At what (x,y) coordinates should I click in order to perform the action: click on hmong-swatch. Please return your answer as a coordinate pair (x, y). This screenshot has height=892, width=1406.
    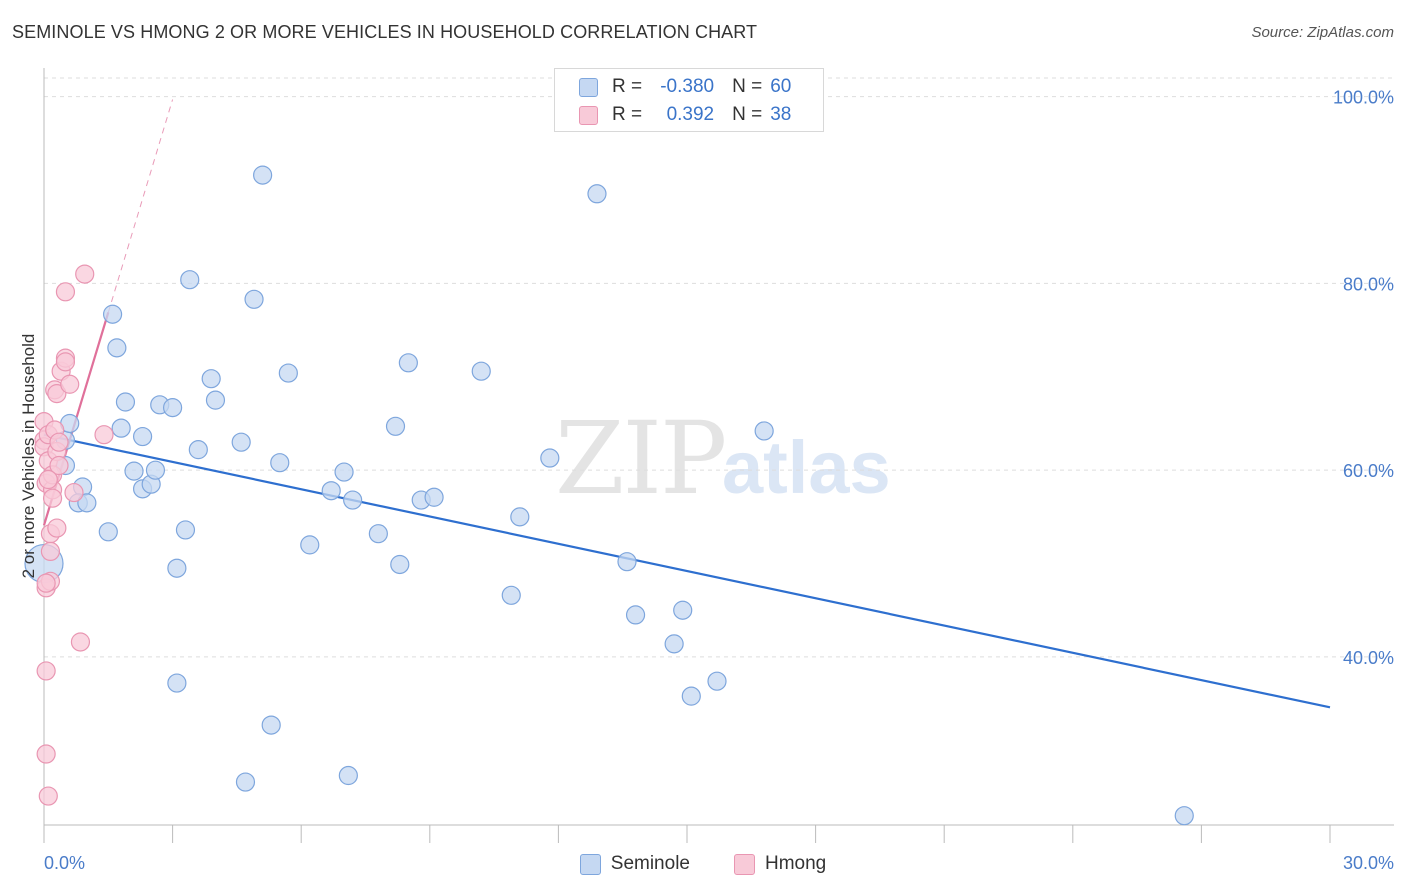
    Looking at the image, I should click on (588, 115).